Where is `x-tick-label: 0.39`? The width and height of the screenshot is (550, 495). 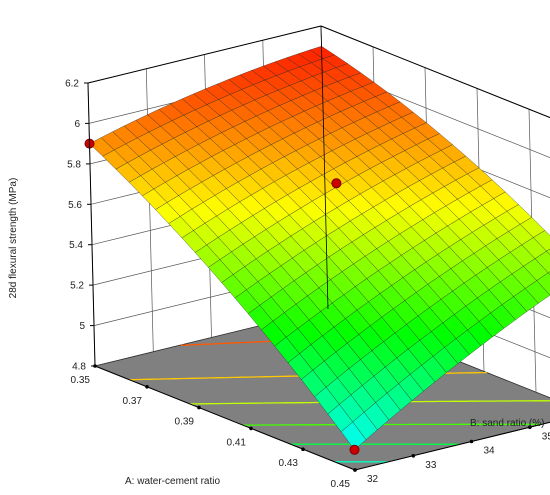 x-tick-label: 0.39 is located at coordinates (185, 422).